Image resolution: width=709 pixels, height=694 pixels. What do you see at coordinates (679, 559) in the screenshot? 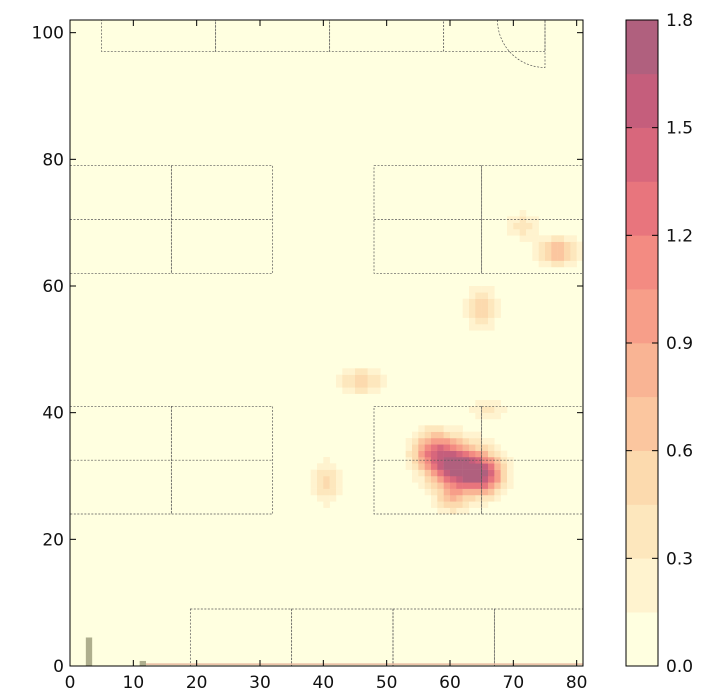
I see `colorbar-tick-label: 0.3` at bounding box center [679, 559].